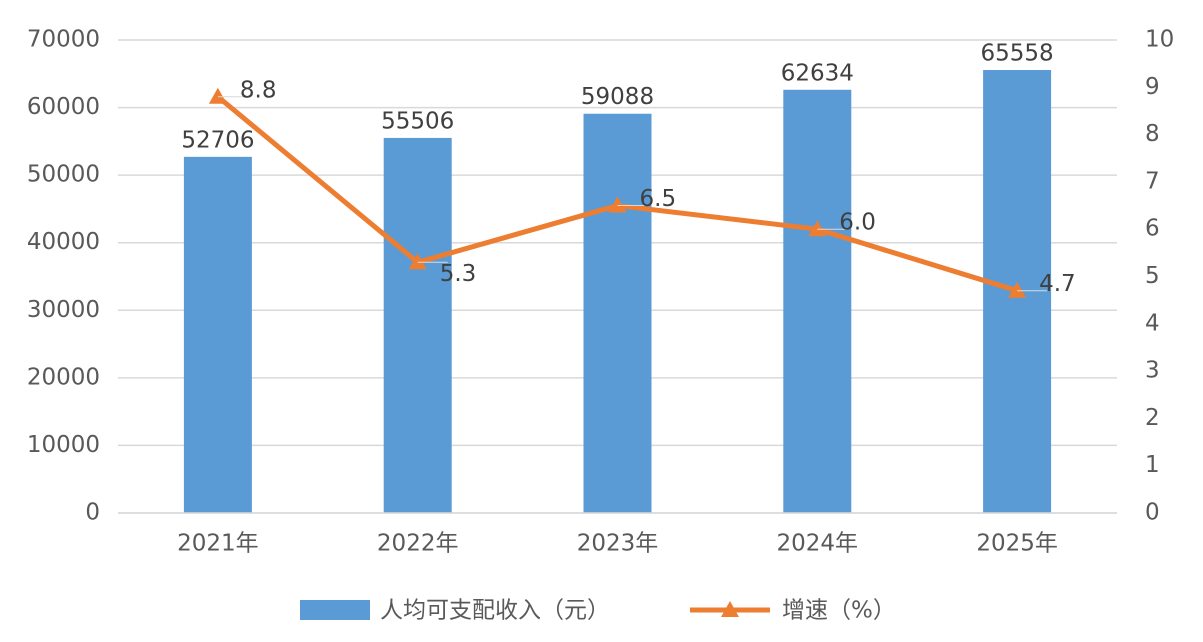 This screenshot has width=1203, height=642. Describe the element at coordinates (1152, 229) in the screenshot. I see `y2-tick-label: 6` at that location.